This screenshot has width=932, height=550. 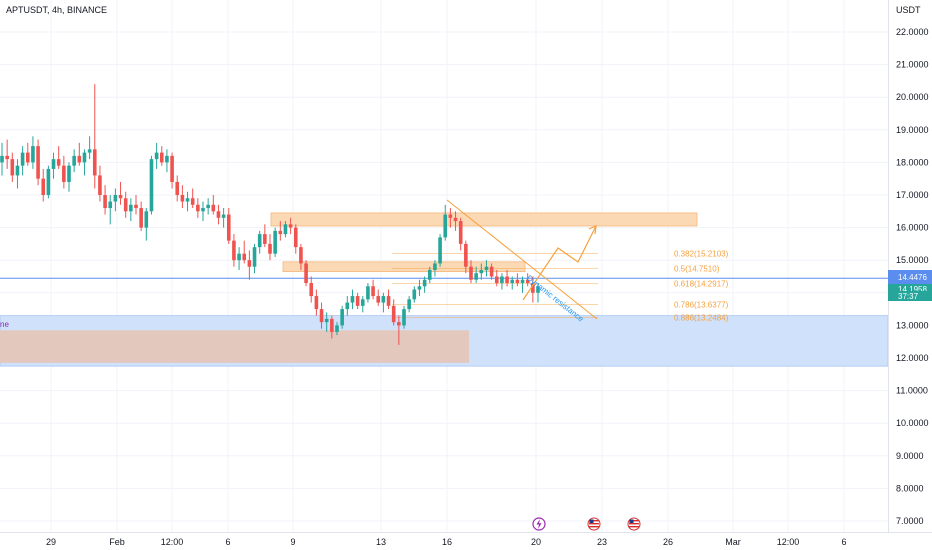 What do you see at coordinates (910, 521) in the screenshot?
I see `price-tick-label: 7.0000` at bounding box center [910, 521].